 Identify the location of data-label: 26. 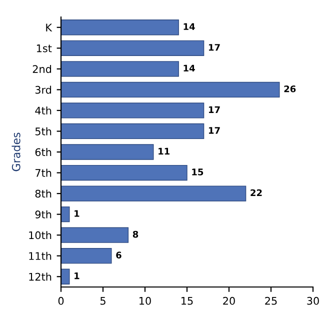
(290, 88).